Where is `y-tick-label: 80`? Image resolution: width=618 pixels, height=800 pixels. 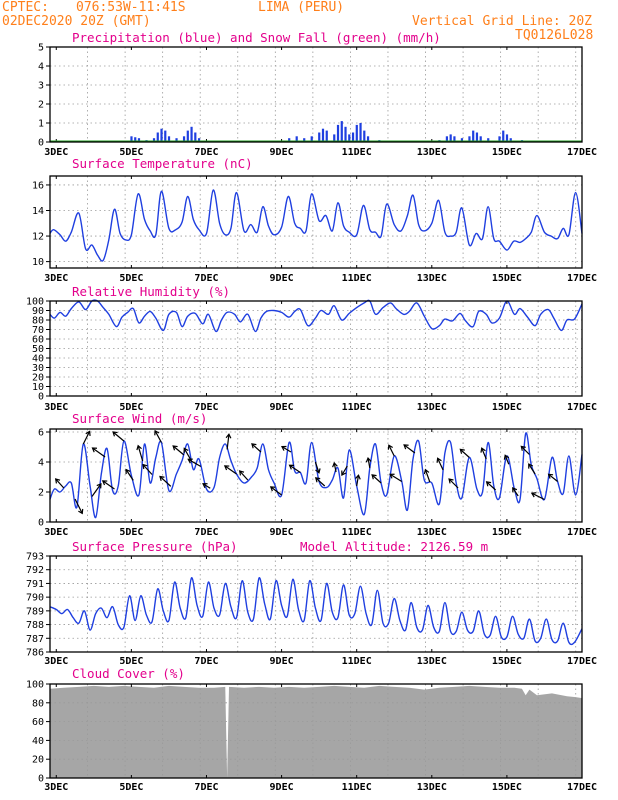 y-tick-label: 80 is located at coordinates (38, 321).